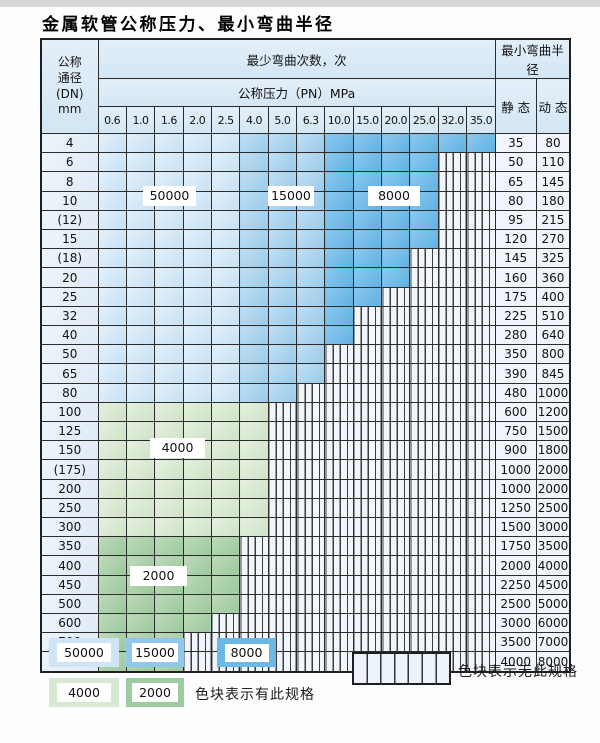 The width and height of the screenshot is (600, 743). I want to click on dn-cell: 80, so click(69, 392).